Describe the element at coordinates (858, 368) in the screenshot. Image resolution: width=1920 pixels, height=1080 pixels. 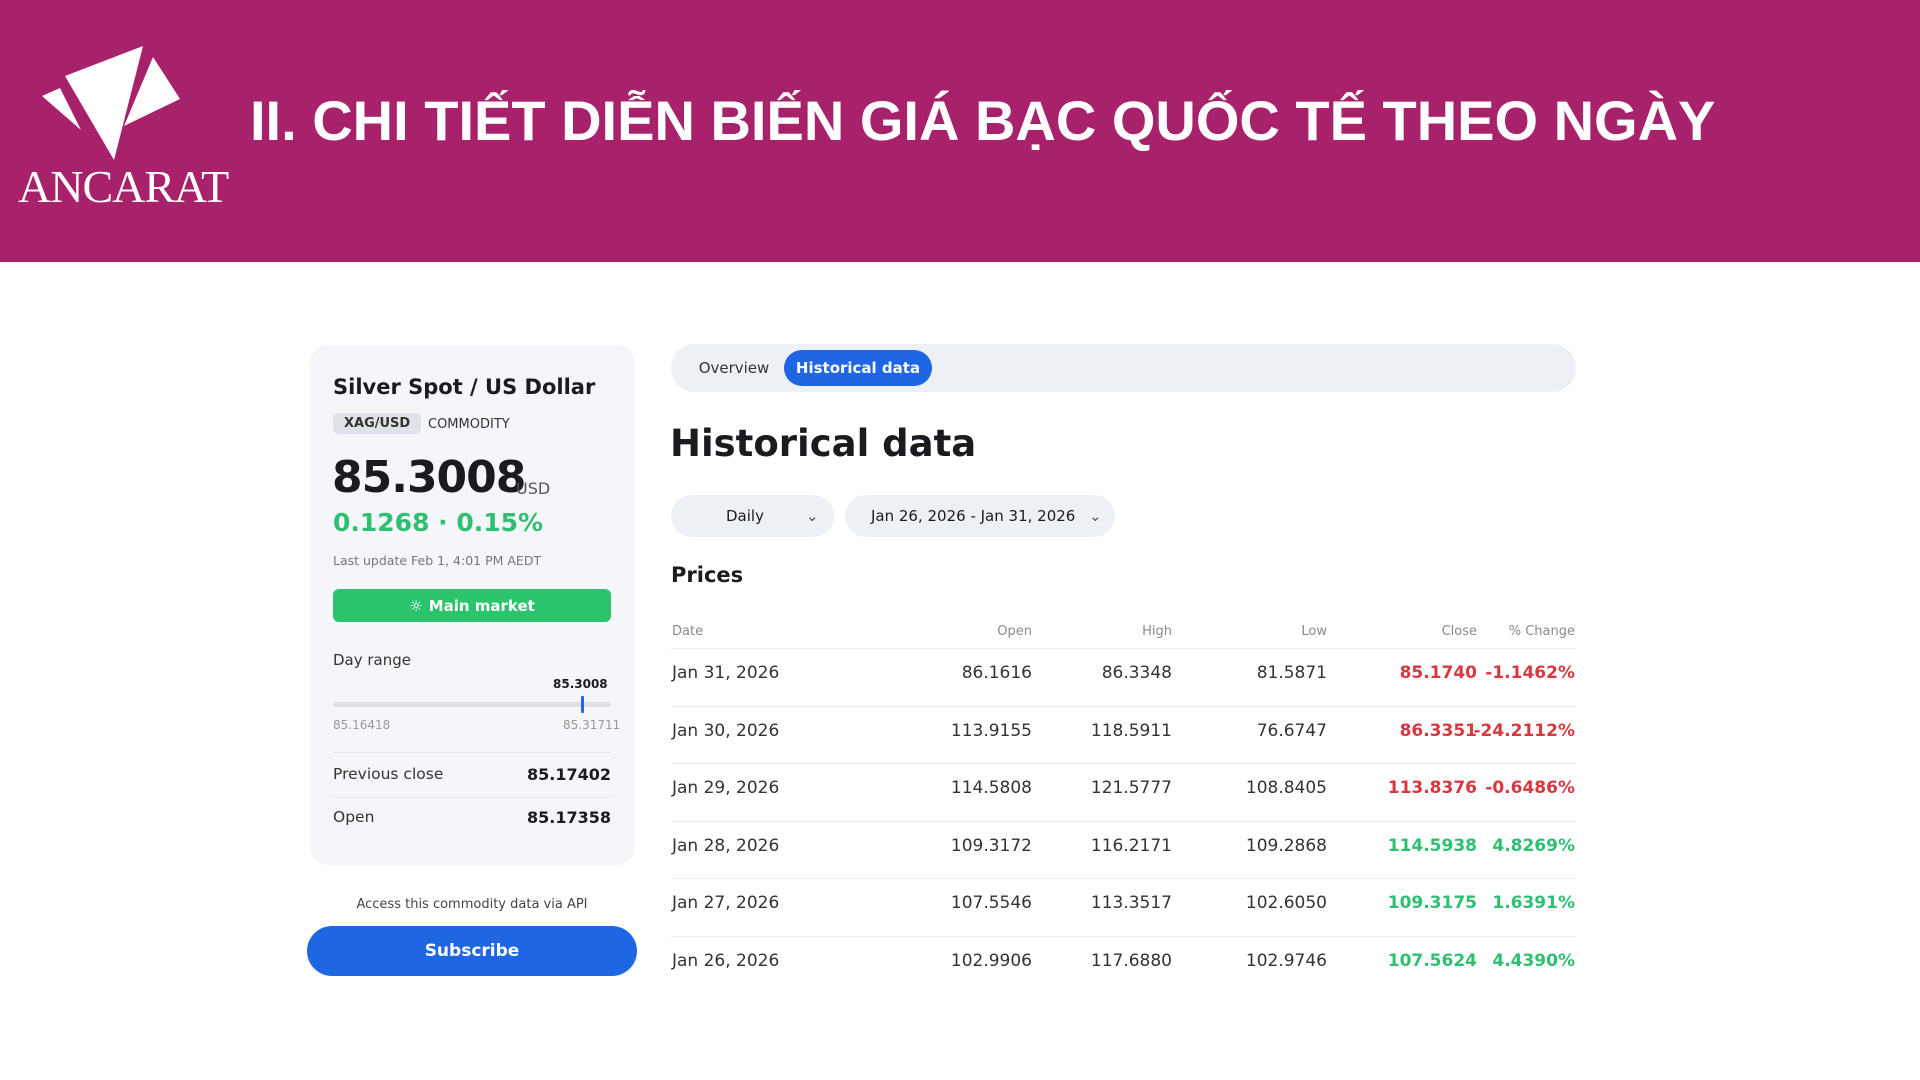
I see `tab-historical-data: Historical data` at that location.